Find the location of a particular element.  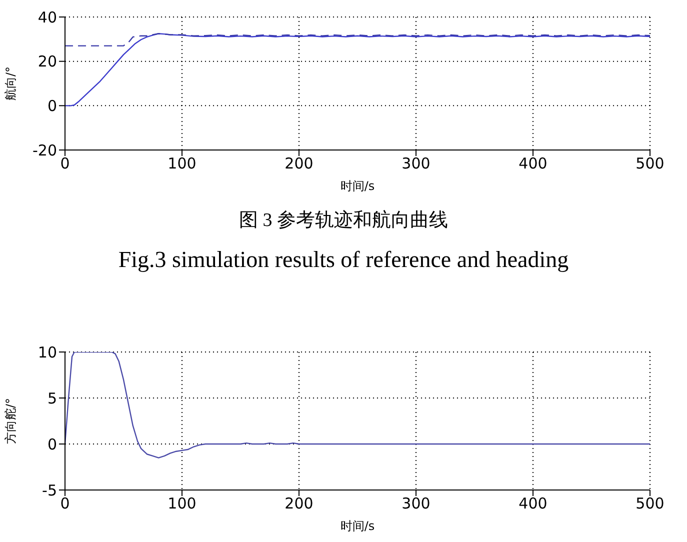

y-axis-title: 方向舵/° is located at coordinates (10, 421).